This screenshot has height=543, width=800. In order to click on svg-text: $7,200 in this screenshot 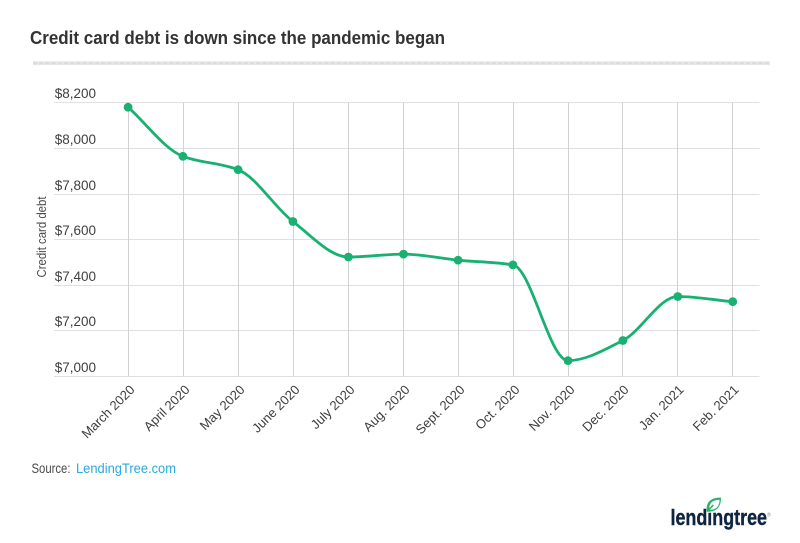, I will do `click(75, 321)`.